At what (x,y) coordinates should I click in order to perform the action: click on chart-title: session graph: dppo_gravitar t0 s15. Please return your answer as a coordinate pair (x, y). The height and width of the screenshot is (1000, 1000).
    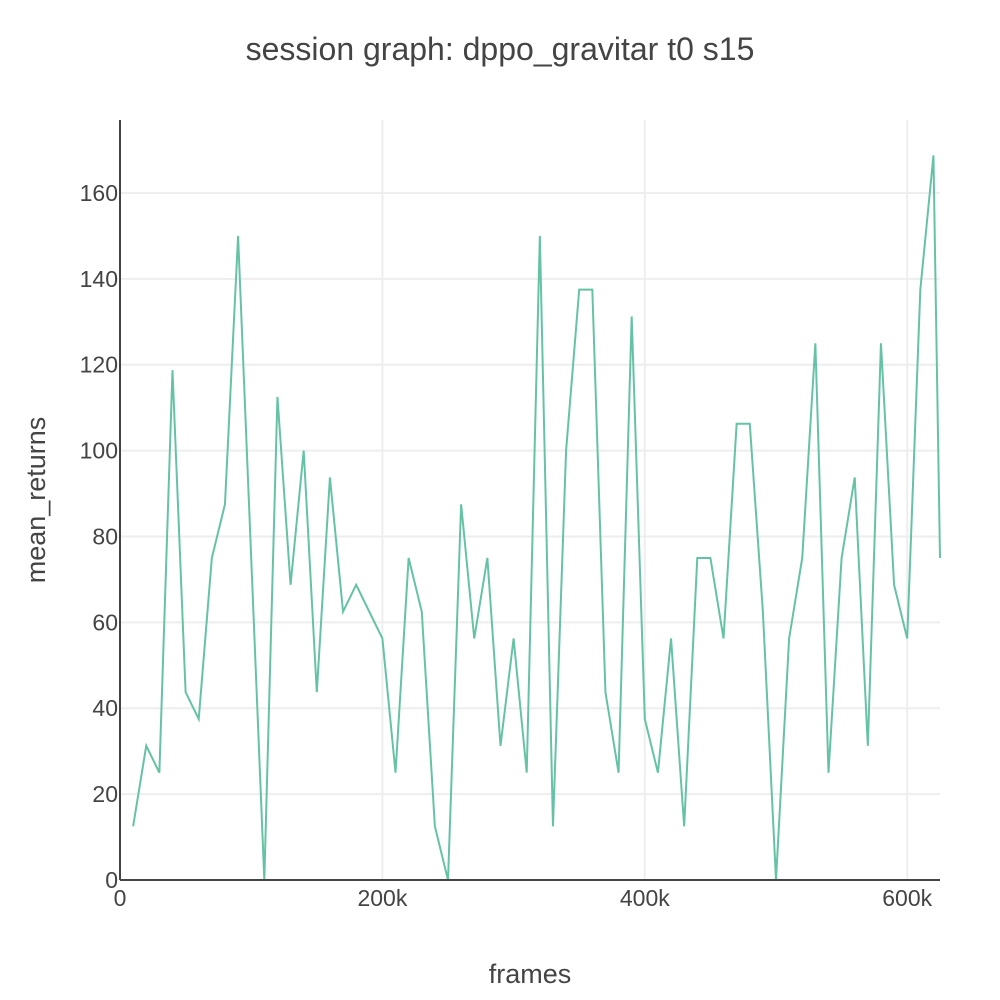
    Looking at the image, I should click on (500, 49).